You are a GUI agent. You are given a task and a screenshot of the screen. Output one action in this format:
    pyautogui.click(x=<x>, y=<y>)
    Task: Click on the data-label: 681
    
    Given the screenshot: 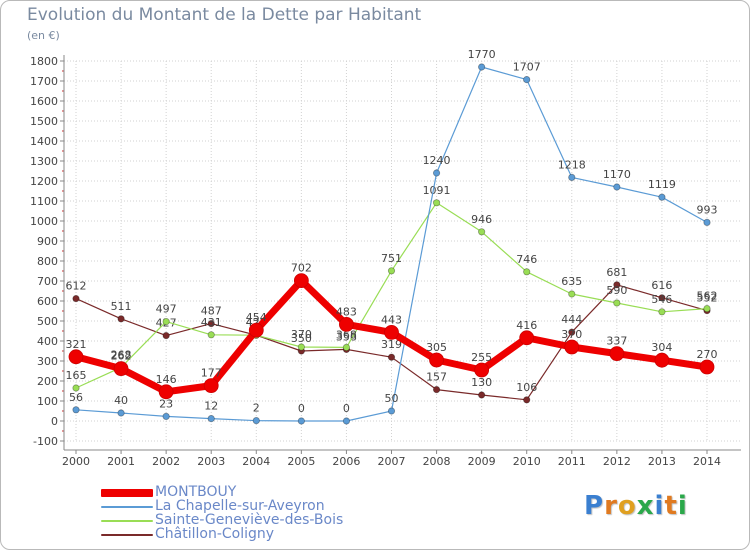 What is the action you would take?
    pyautogui.click(x=616, y=272)
    